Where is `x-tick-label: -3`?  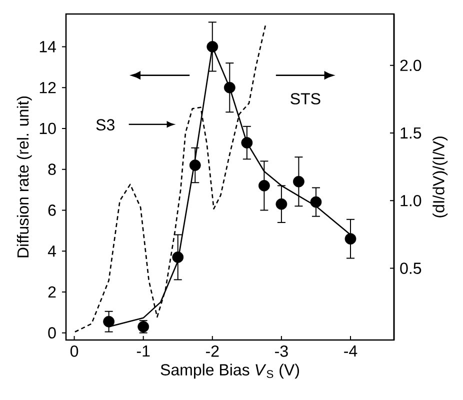 x-tick-label: -3 is located at coordinates (281, 351).